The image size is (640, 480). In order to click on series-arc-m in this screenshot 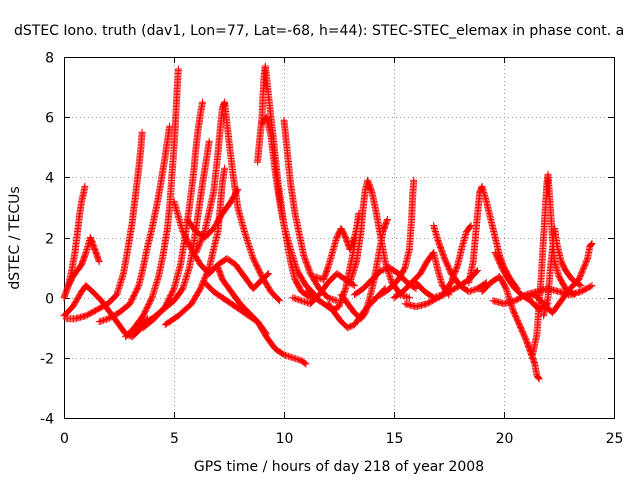, I will do `click(238, 201)`.